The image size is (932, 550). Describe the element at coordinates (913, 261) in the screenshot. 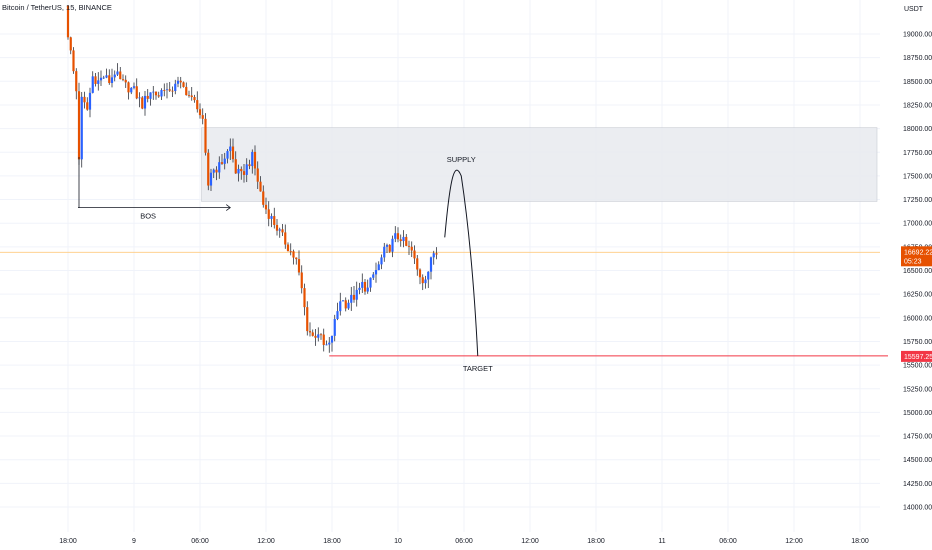

I see `bar-countdown: 05:23` at that location.